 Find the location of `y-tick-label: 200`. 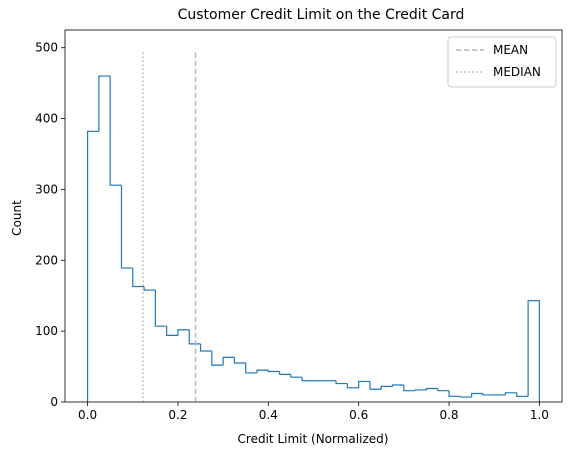

y-tick-label: 200 is located at coordinates (46, 260).